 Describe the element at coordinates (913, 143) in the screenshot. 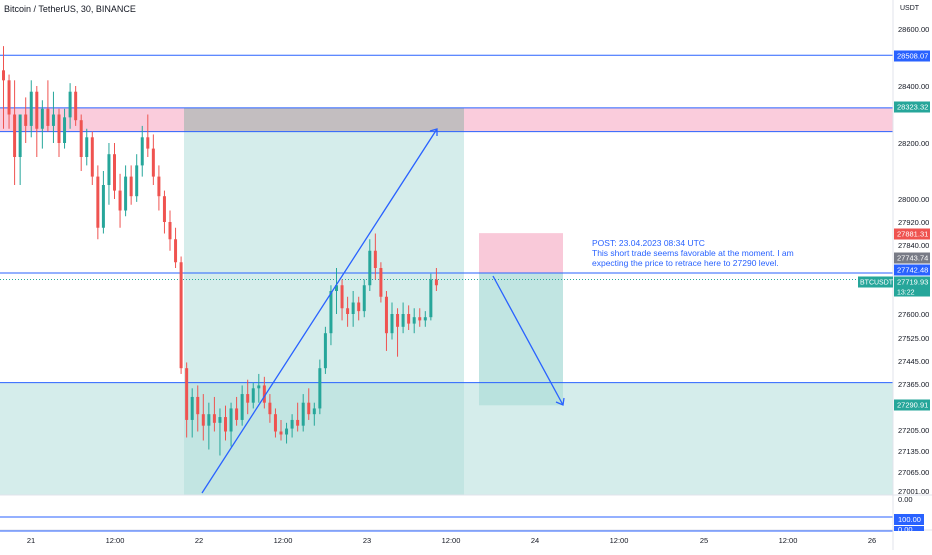

I see `y-tick-label: 28200.00` at that location.